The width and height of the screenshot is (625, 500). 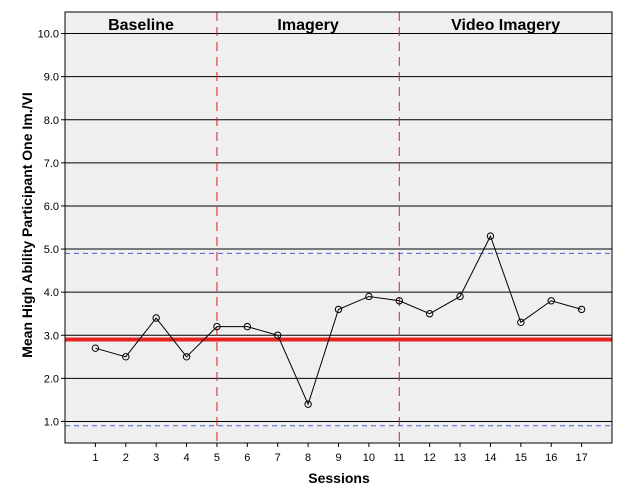 What do you see at coordinates (338, 458) in the screenshot?
I see `x-tick-label: 9` at bounding box center [338, 458].